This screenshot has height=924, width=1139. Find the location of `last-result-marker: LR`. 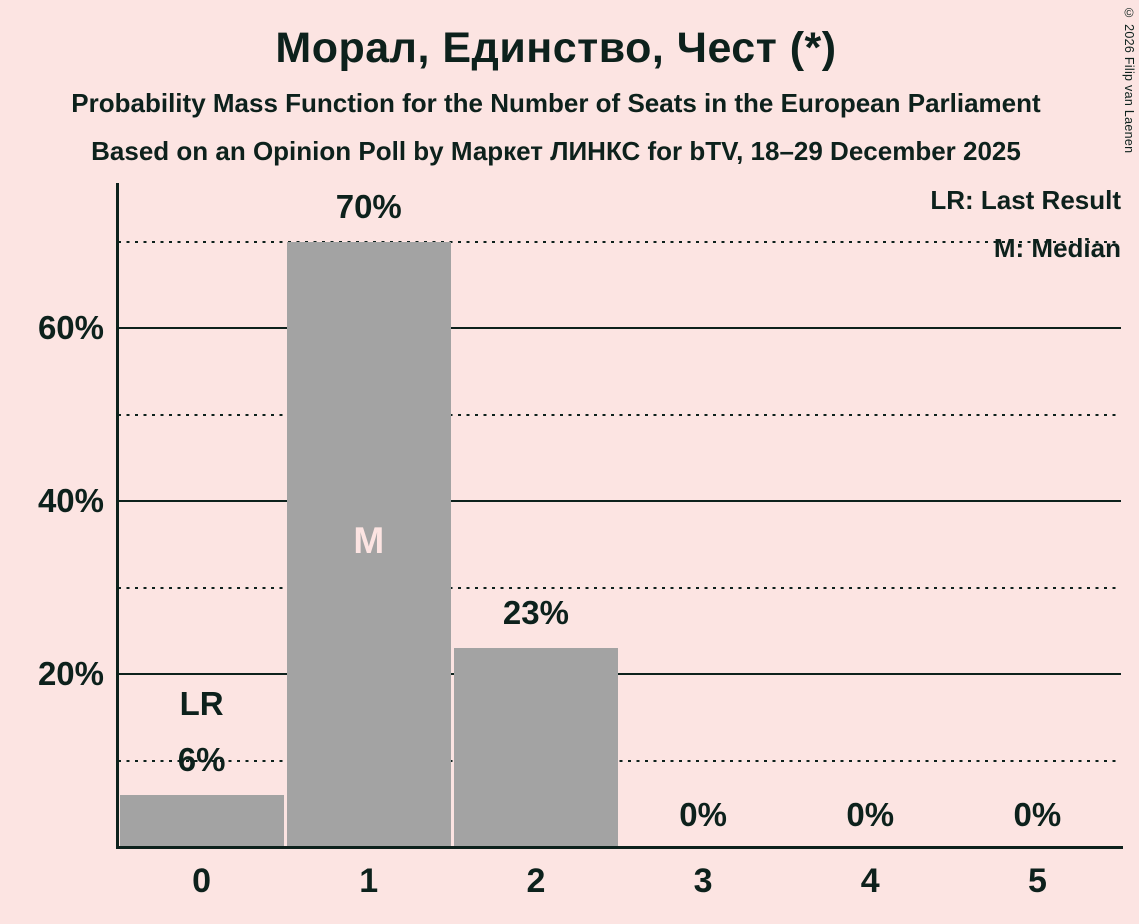

last-result-marker: LR is located at coordinates (201, 704).